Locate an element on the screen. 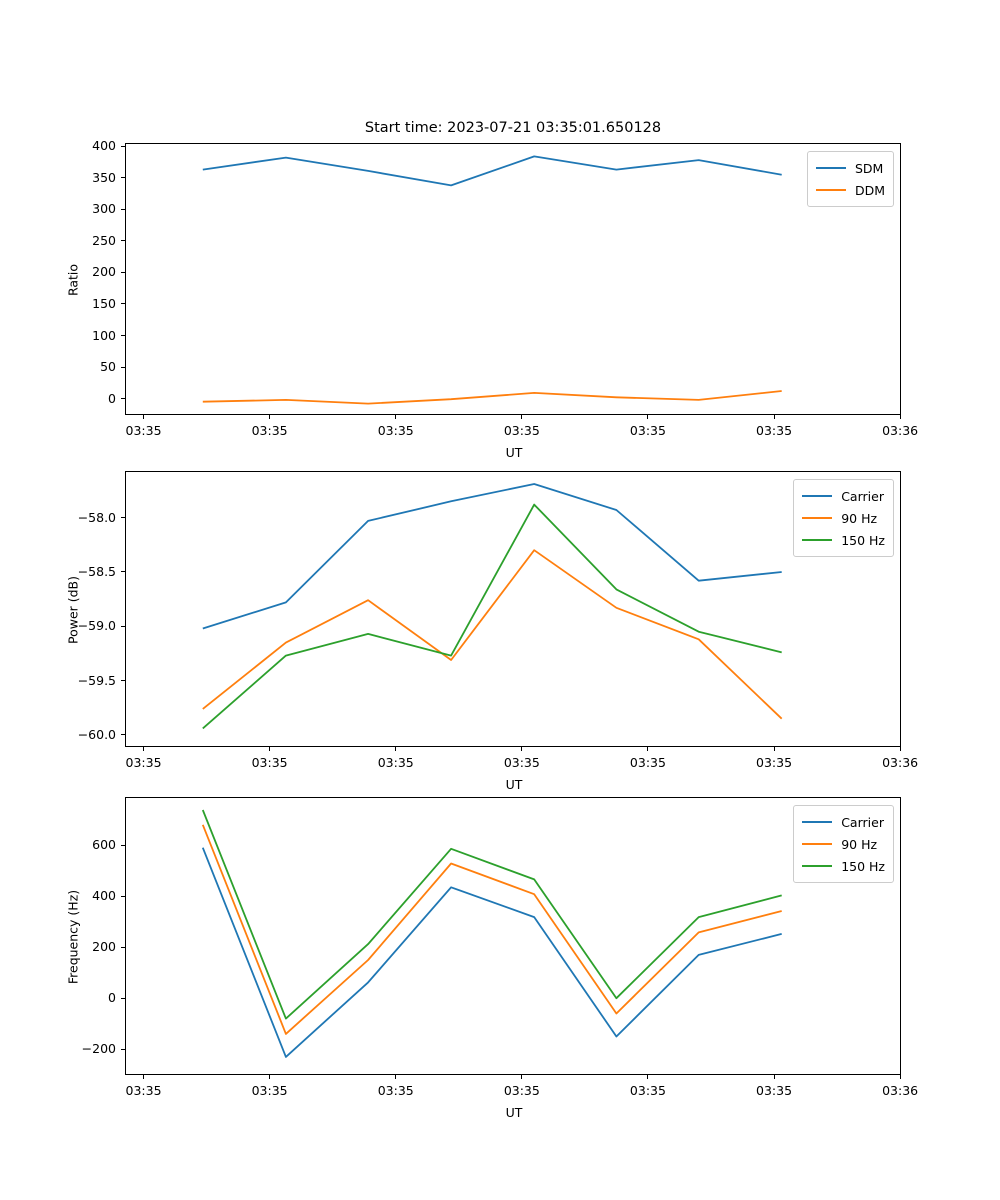 The height and width of the screenshot is (1200, 1000). legend: SDM DDM is located at coordinates (850, 179).